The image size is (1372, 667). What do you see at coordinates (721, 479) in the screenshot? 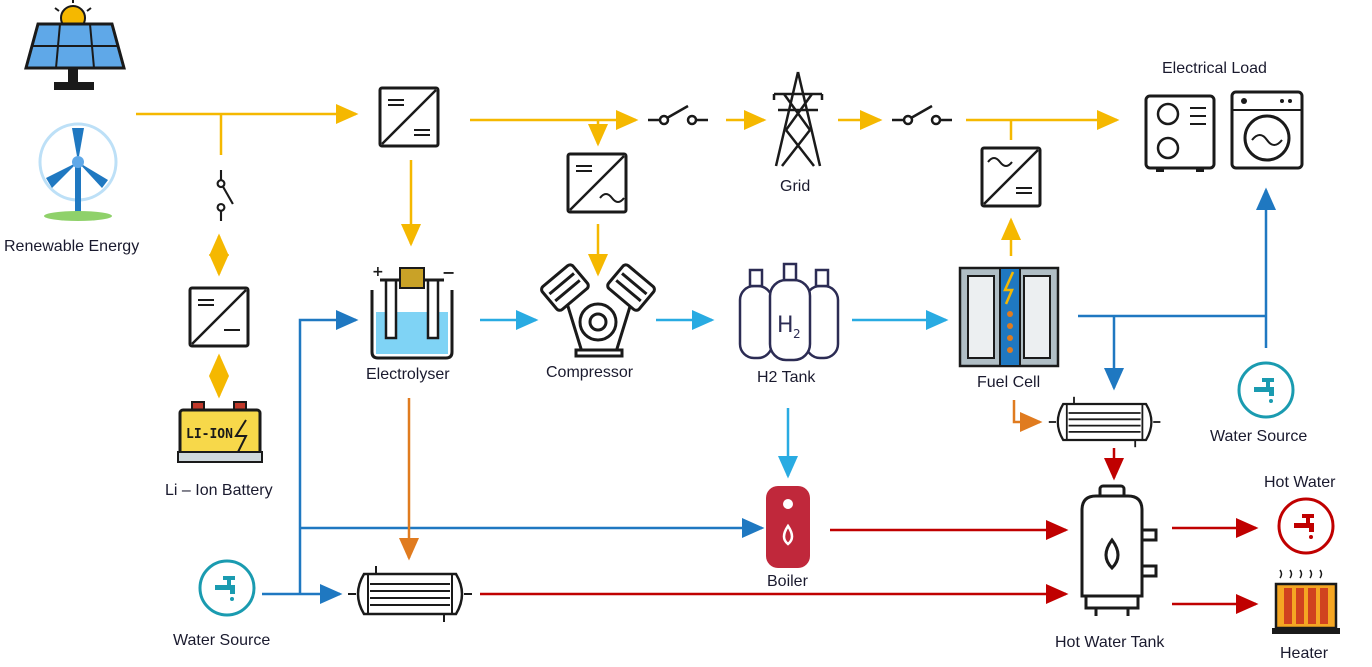
I see `waste-heat-lines` at bounding box center [721, 479].